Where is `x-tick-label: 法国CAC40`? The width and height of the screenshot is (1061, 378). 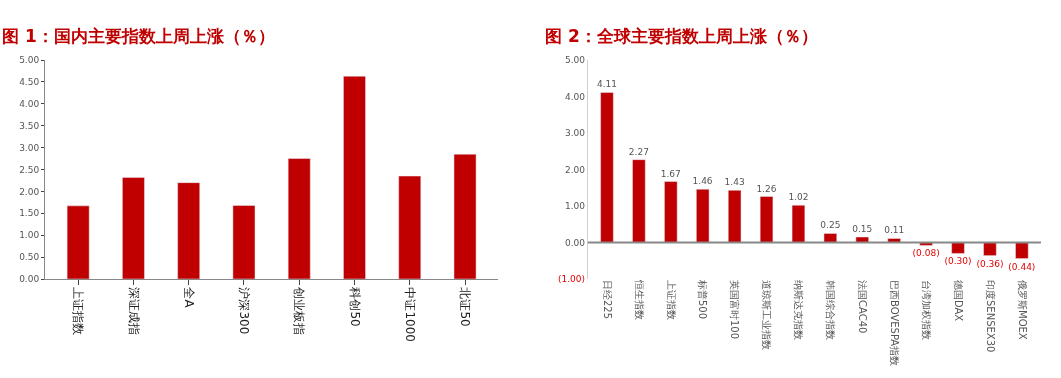 x-tick-label: 法国CAC40 is located at coordinates (863, 307).